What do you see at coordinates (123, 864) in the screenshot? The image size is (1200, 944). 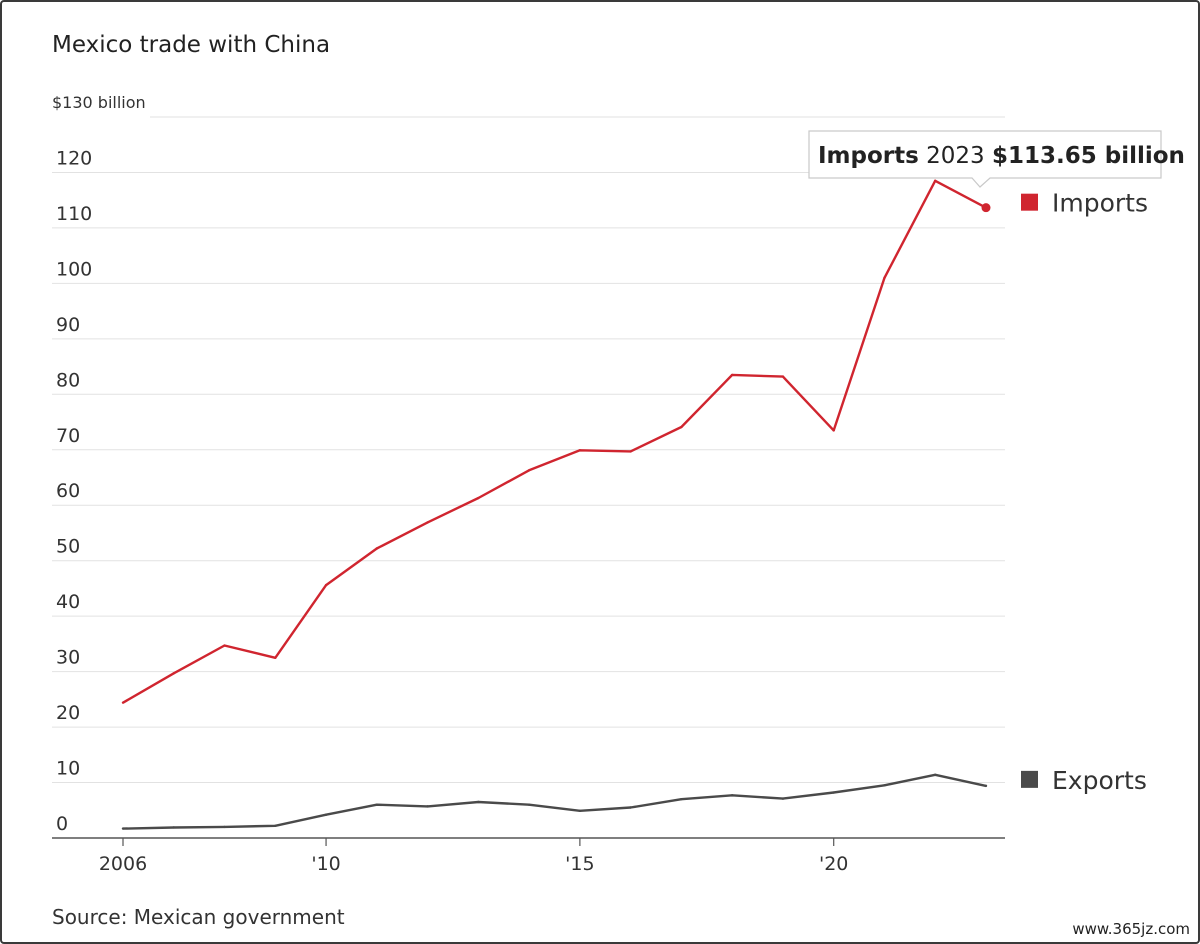 I see `x-tick-label: 2006` at bounding box center [123, 864].